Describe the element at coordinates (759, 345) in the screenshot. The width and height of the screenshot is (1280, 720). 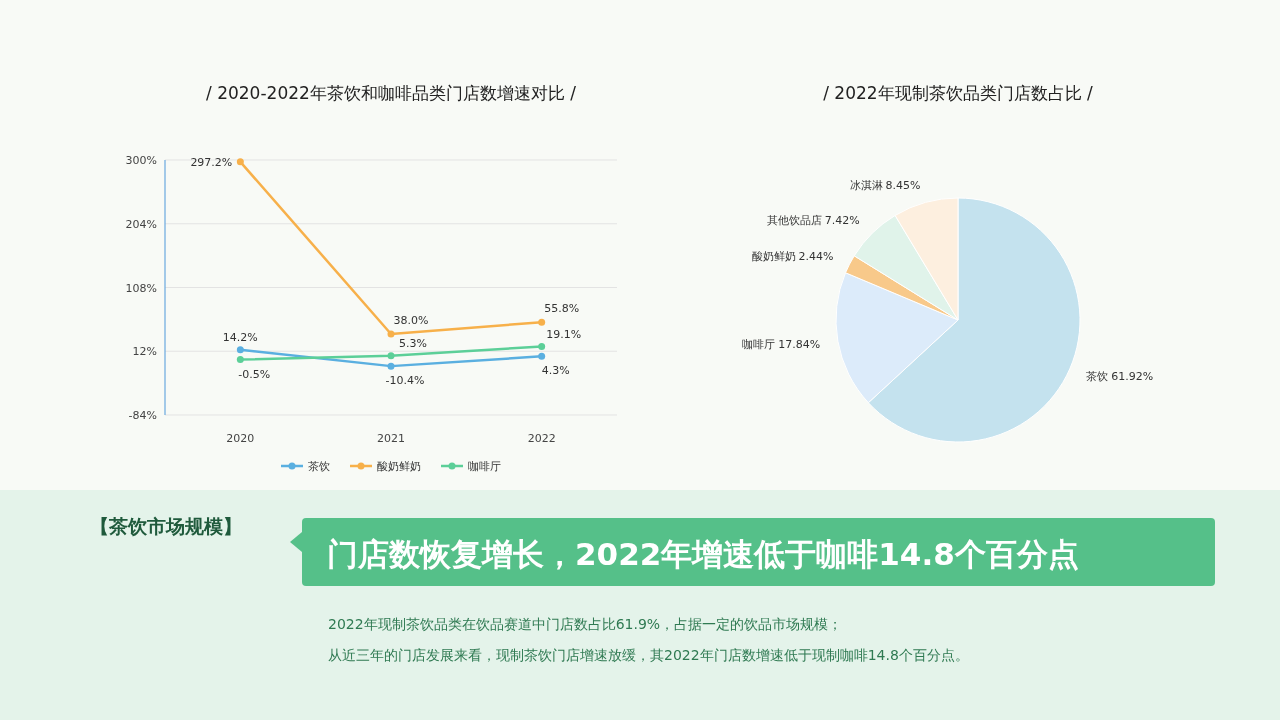
I see `slice-label: 咖啡厅` at that location.